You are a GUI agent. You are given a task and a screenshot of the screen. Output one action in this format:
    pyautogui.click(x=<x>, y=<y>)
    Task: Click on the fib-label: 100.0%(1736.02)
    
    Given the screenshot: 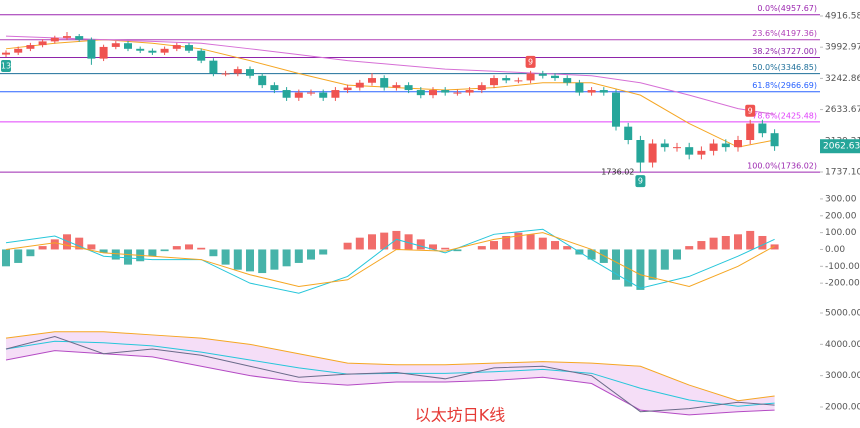 What is the action you would take?
    pyautogui.click(x=782, y=166)
    